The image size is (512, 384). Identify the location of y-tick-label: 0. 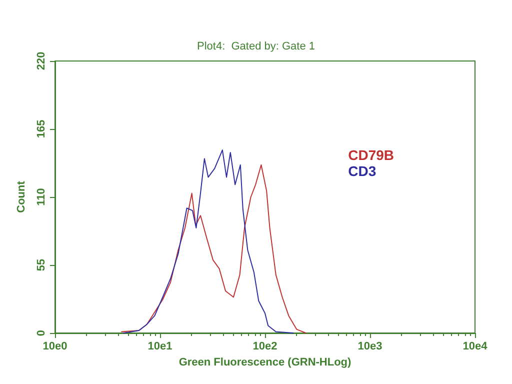
(42, 333).